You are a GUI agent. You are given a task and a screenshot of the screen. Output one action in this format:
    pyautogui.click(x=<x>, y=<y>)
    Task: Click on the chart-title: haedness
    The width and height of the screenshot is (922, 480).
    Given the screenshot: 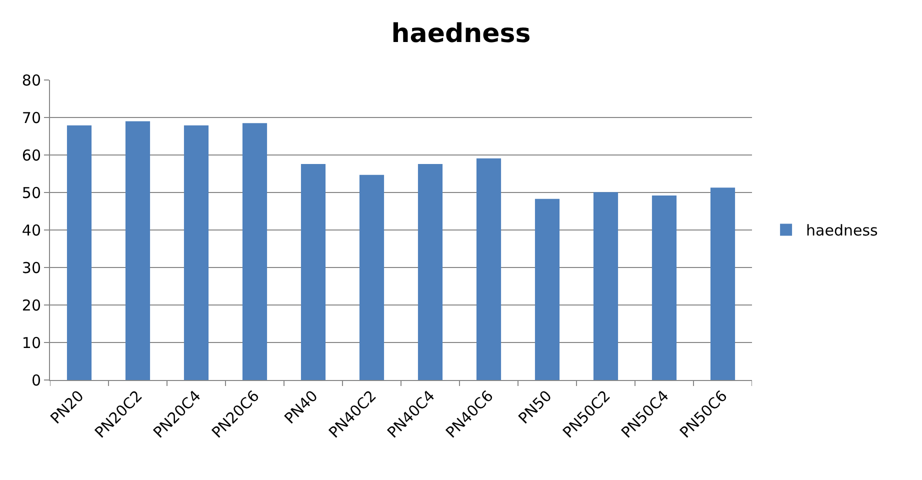 What is the action you would take?
    pyautogui.click(x=461, y=34)
    